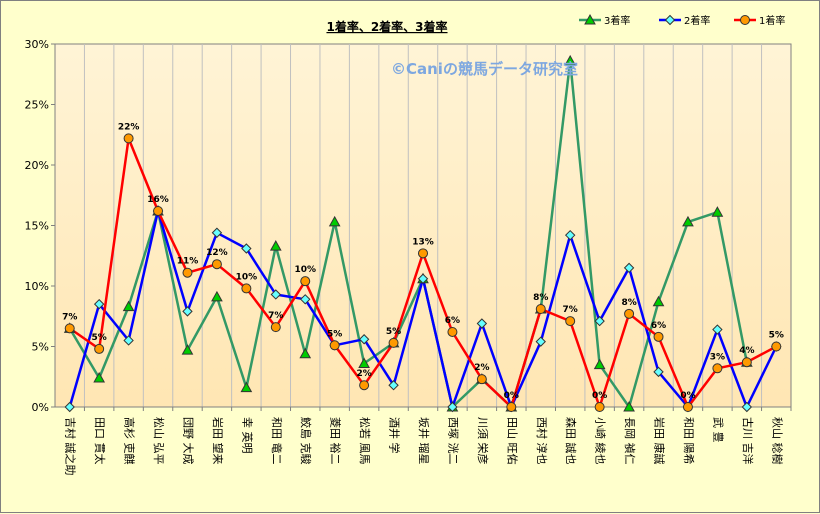 The width and height of the screenshot is (820, 514). Describe the element at coordinates (483, 441) in the screenshot. I see `x-tick-label: 川須 栄彦` at that location.